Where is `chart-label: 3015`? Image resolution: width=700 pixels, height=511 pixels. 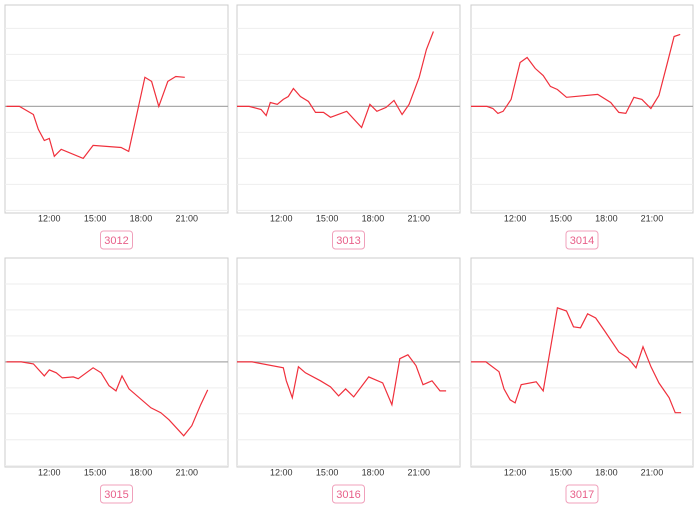 chart-label: 3015 is located at coordinates (116, 495).